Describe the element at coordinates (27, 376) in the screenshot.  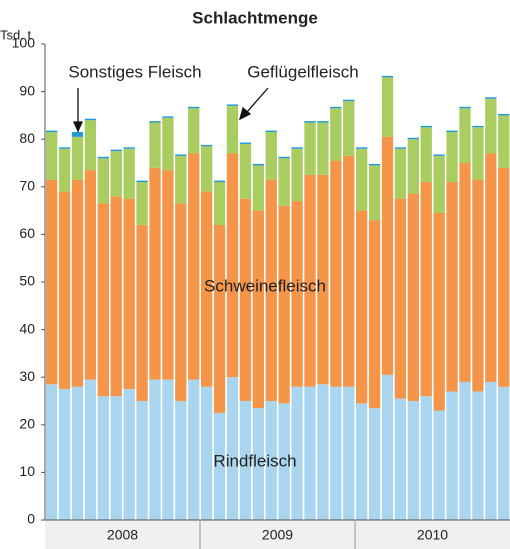
I see `y-tick-label: 30` at that location.